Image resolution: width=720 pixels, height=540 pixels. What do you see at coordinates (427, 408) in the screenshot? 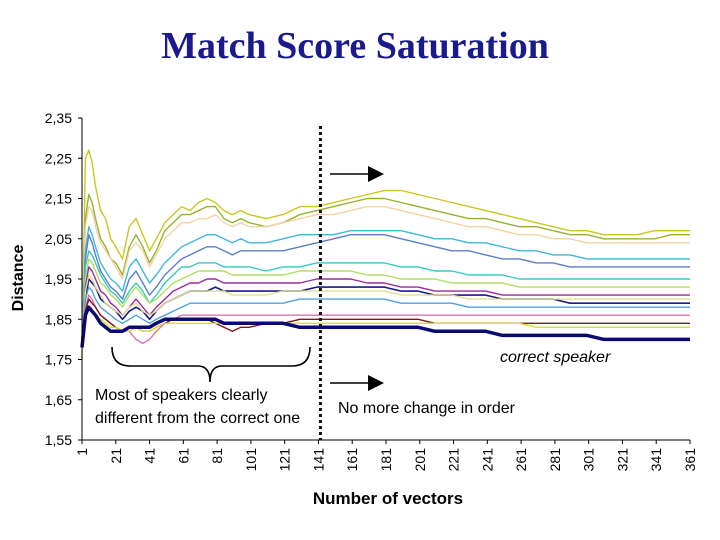
I see `right-note: No more change in order` at bounding box center [427, 408].